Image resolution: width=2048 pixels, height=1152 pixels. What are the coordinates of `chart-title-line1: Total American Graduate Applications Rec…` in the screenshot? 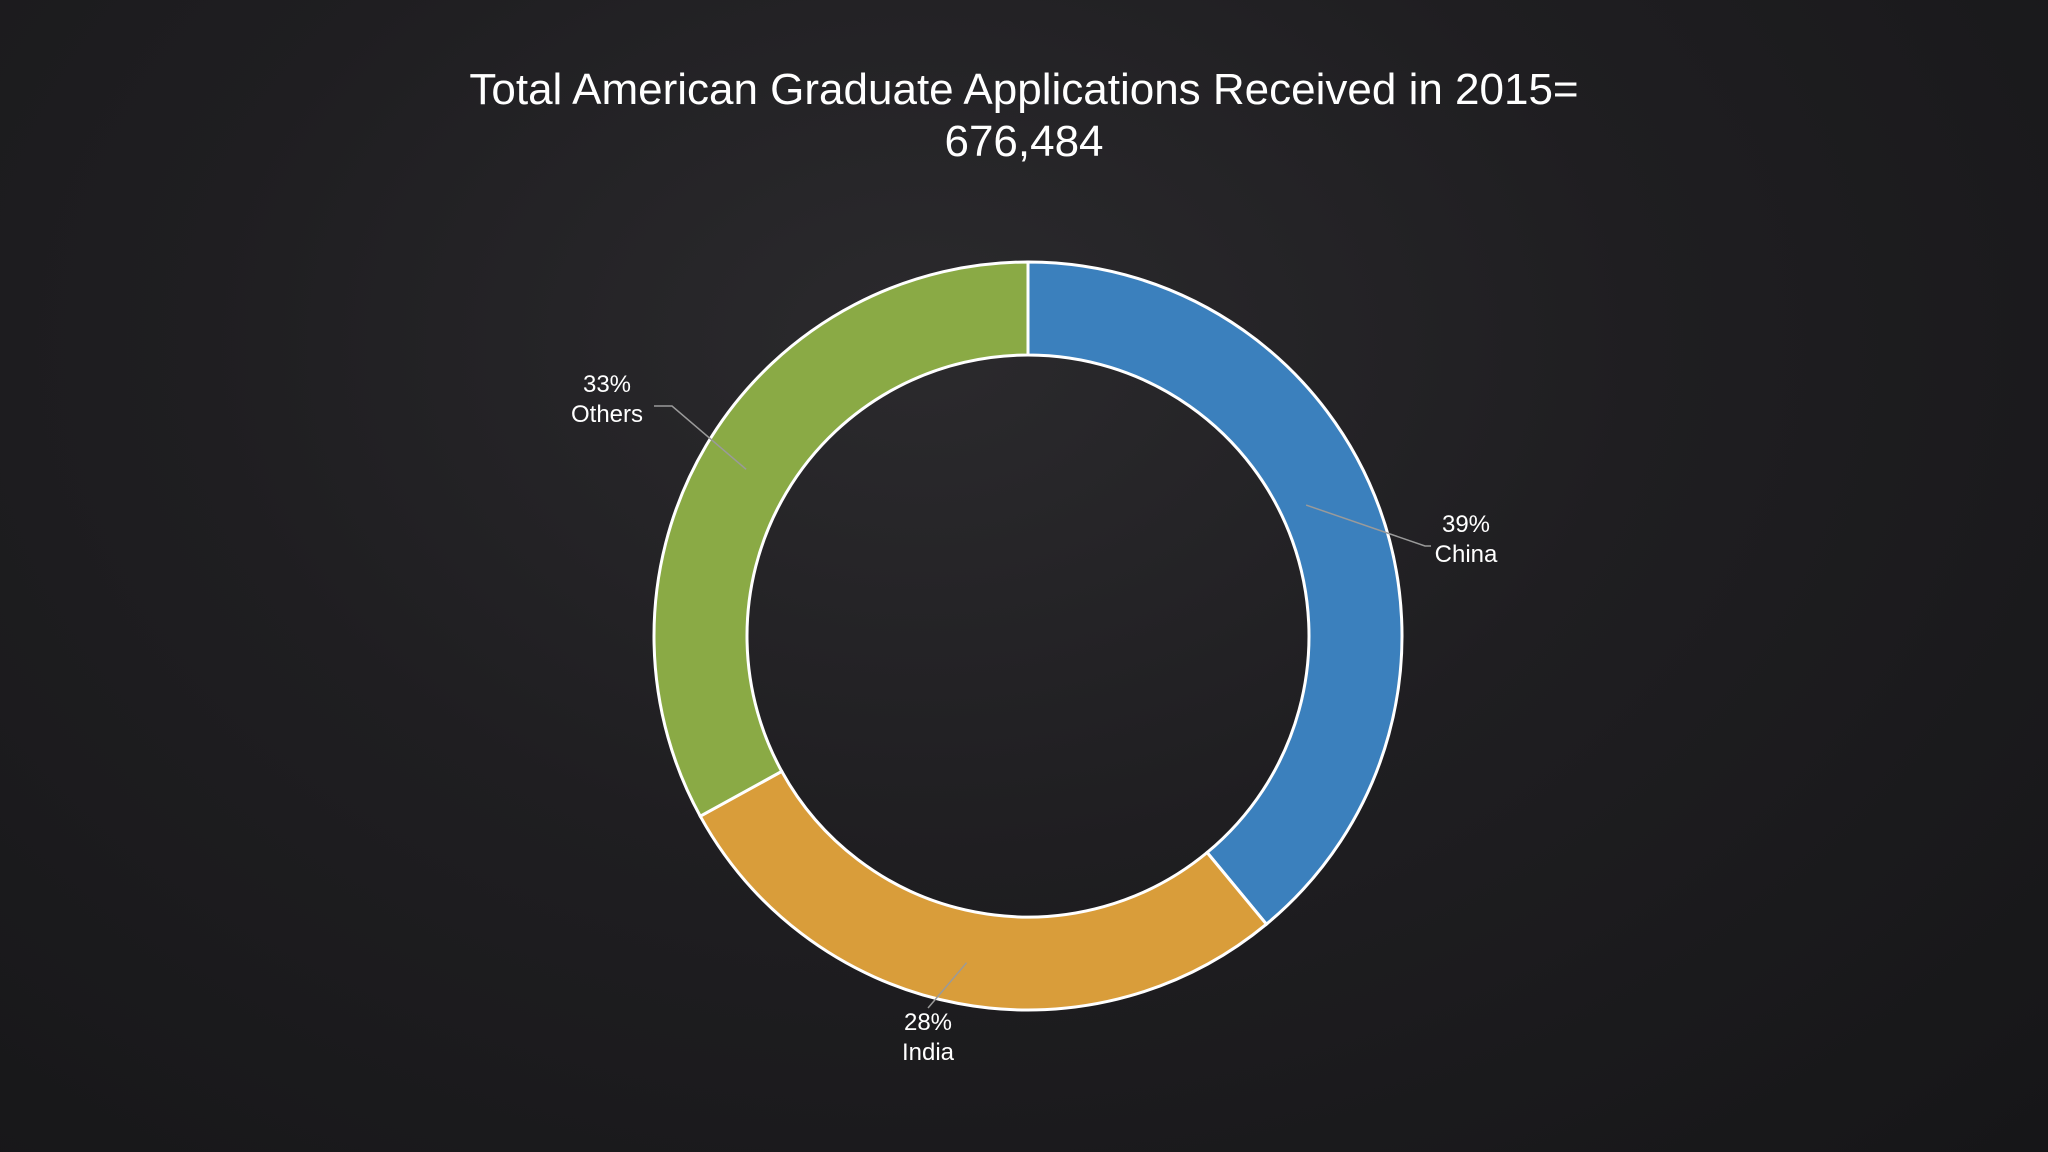 It's located at (1024, 89).